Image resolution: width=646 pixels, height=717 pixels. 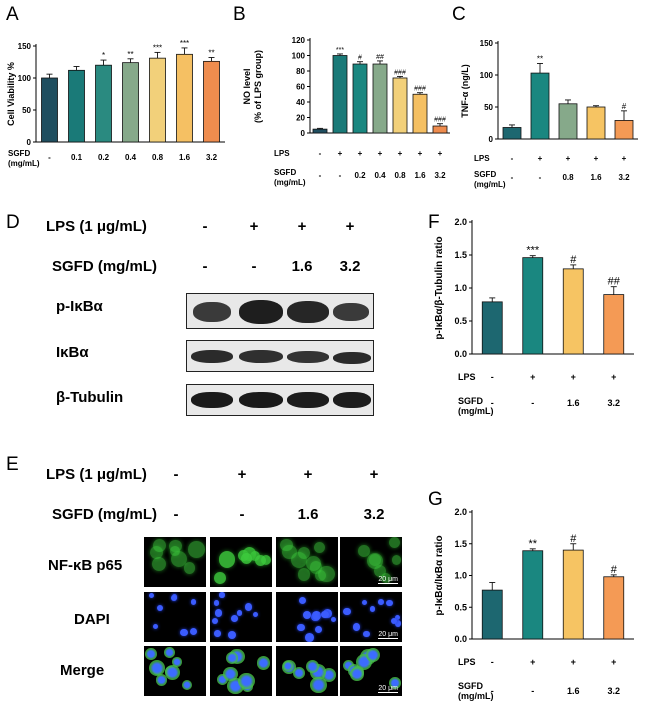 What do you see at coordinates (72, 352) in the screenshot?
I see `blot-row-label: IκBα` at bounding box center [72, 352].